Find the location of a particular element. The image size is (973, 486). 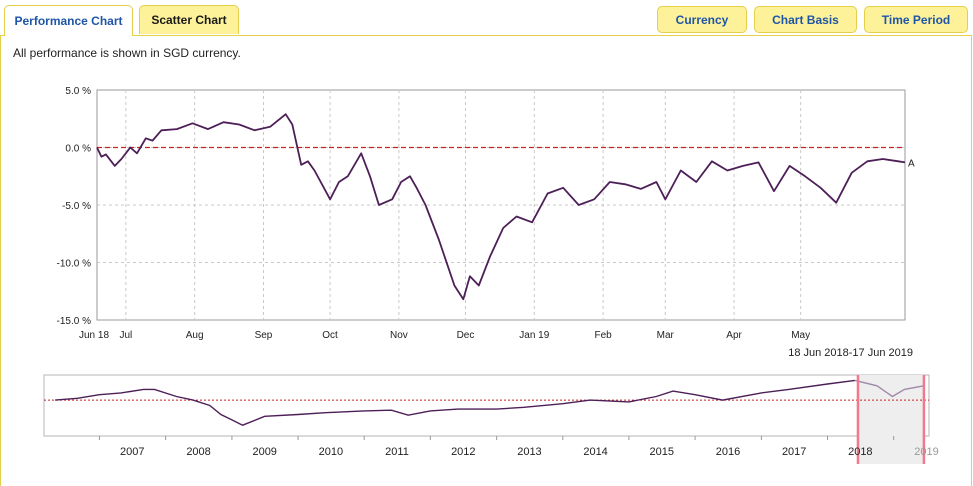

y-tick-label: -10.0 % is located at coordinates (74, 264).